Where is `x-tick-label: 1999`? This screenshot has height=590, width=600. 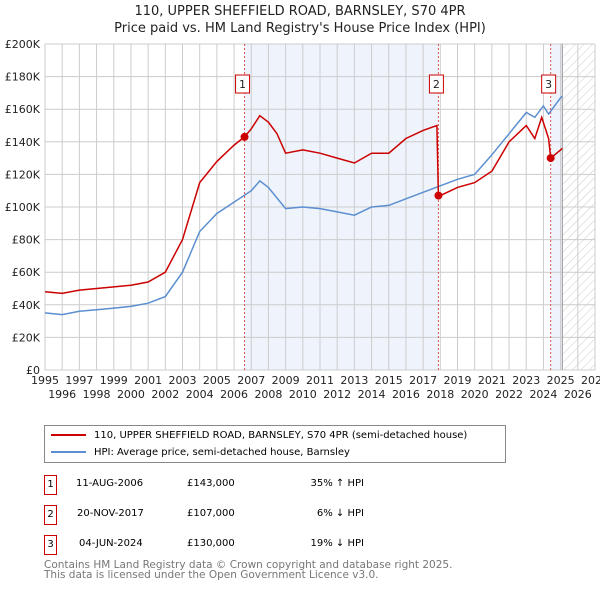 x-tick-label: 1999 is located at coordinates (114, 380).